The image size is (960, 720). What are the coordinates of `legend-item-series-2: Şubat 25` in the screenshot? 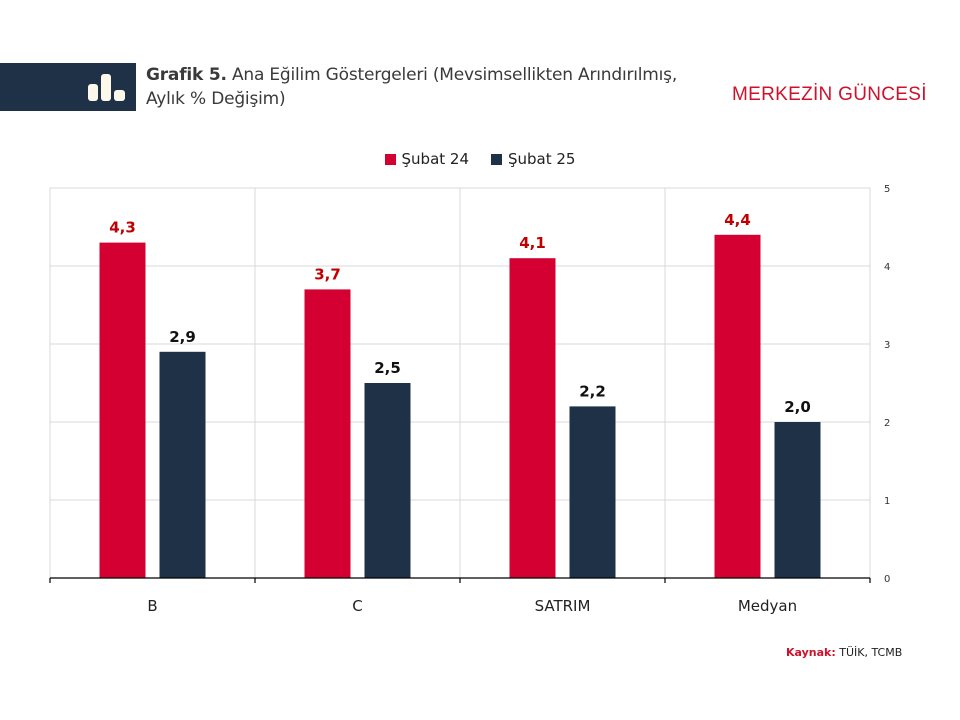 It's located at (533, 159).